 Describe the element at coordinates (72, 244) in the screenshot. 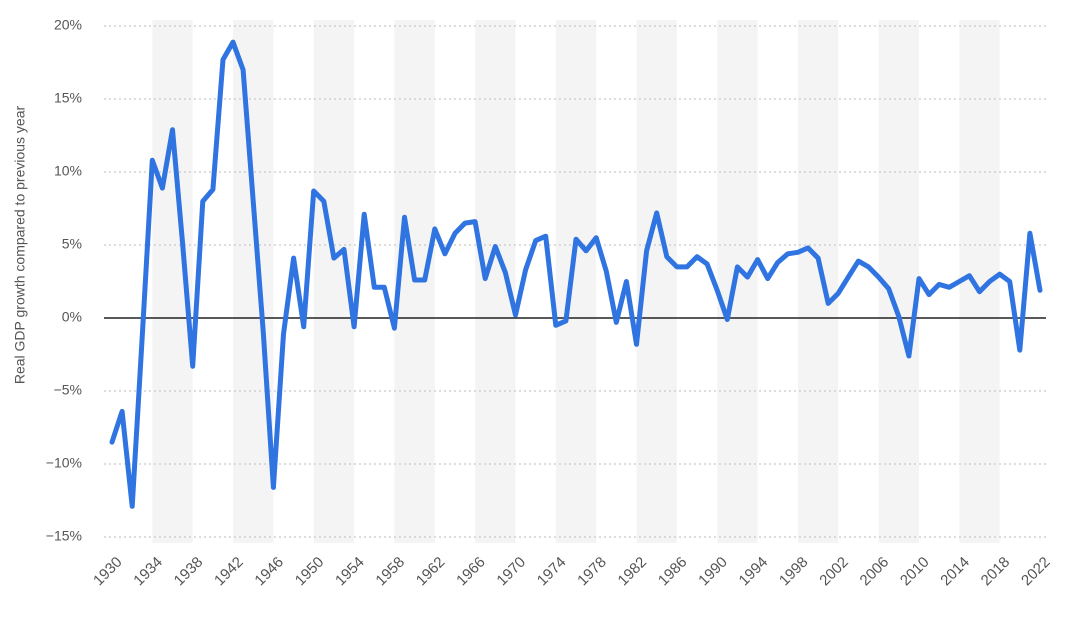

I see `y-tick-label: 5%` at that location.